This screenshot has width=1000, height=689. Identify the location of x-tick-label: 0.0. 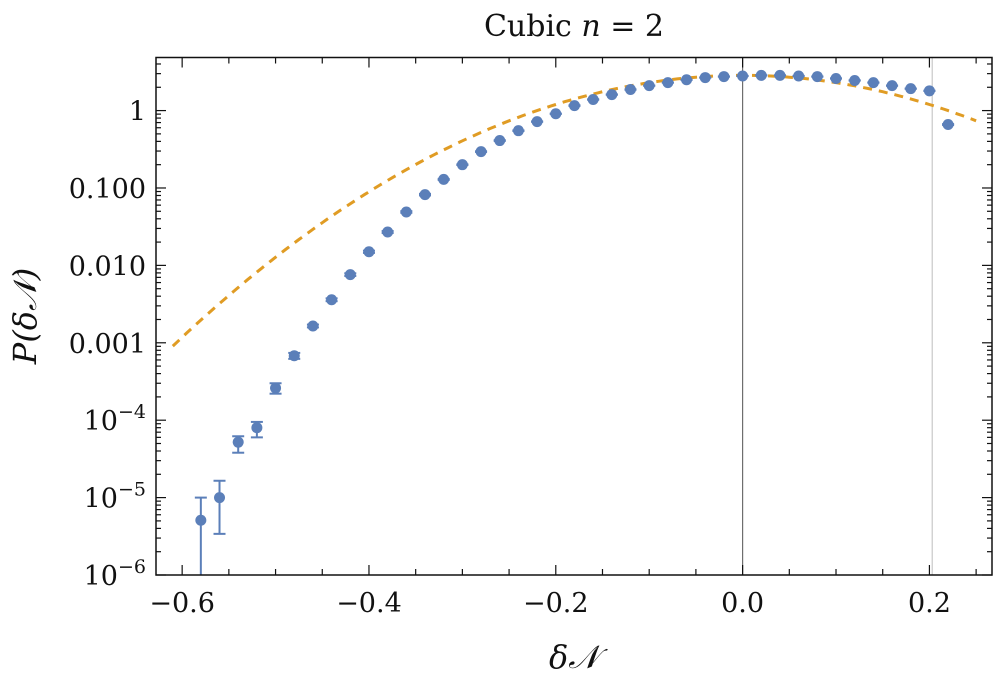
(742, 603).